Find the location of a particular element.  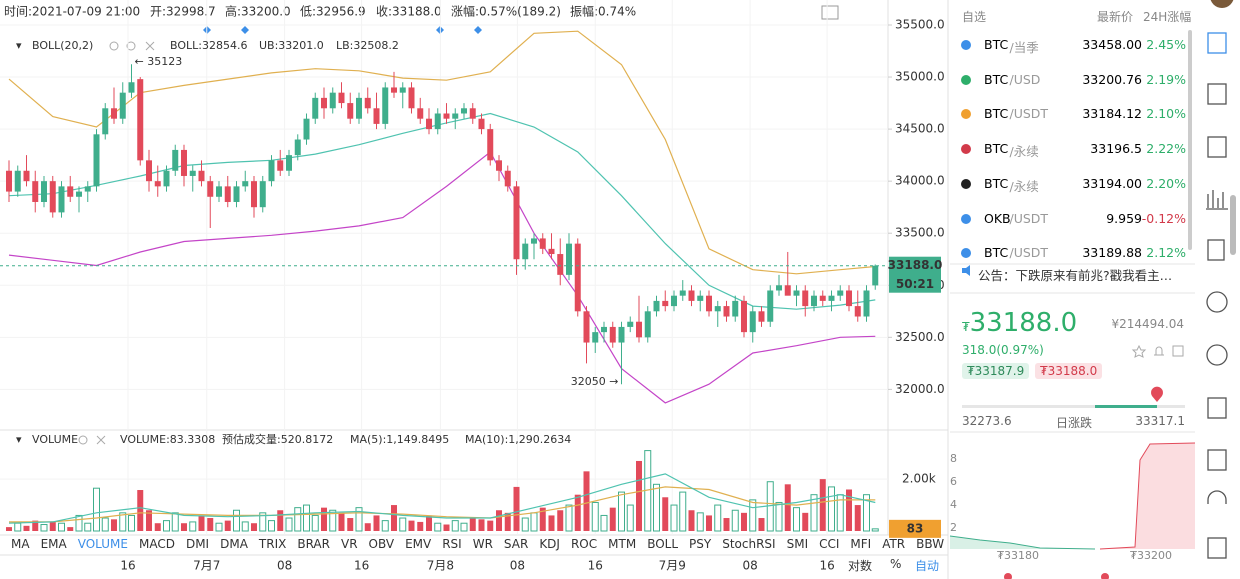

expand-icon is located at coordinates (1178, 351).